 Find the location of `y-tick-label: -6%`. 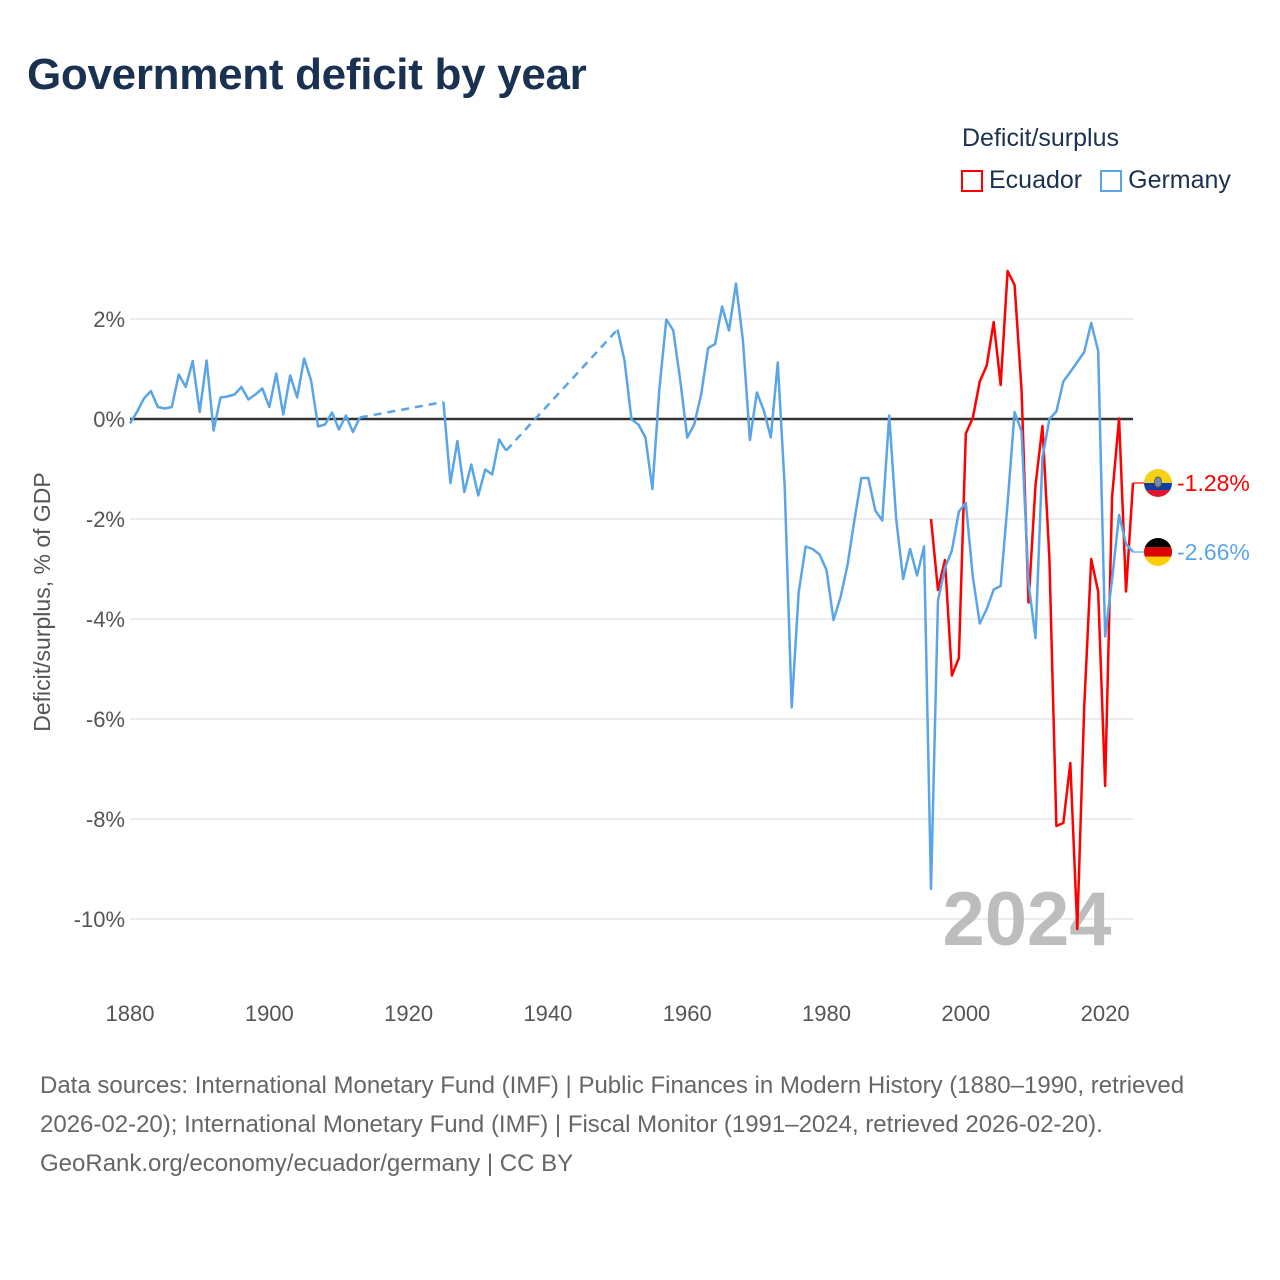

y-tick-label: -6% is located at coordinates (105, 719).